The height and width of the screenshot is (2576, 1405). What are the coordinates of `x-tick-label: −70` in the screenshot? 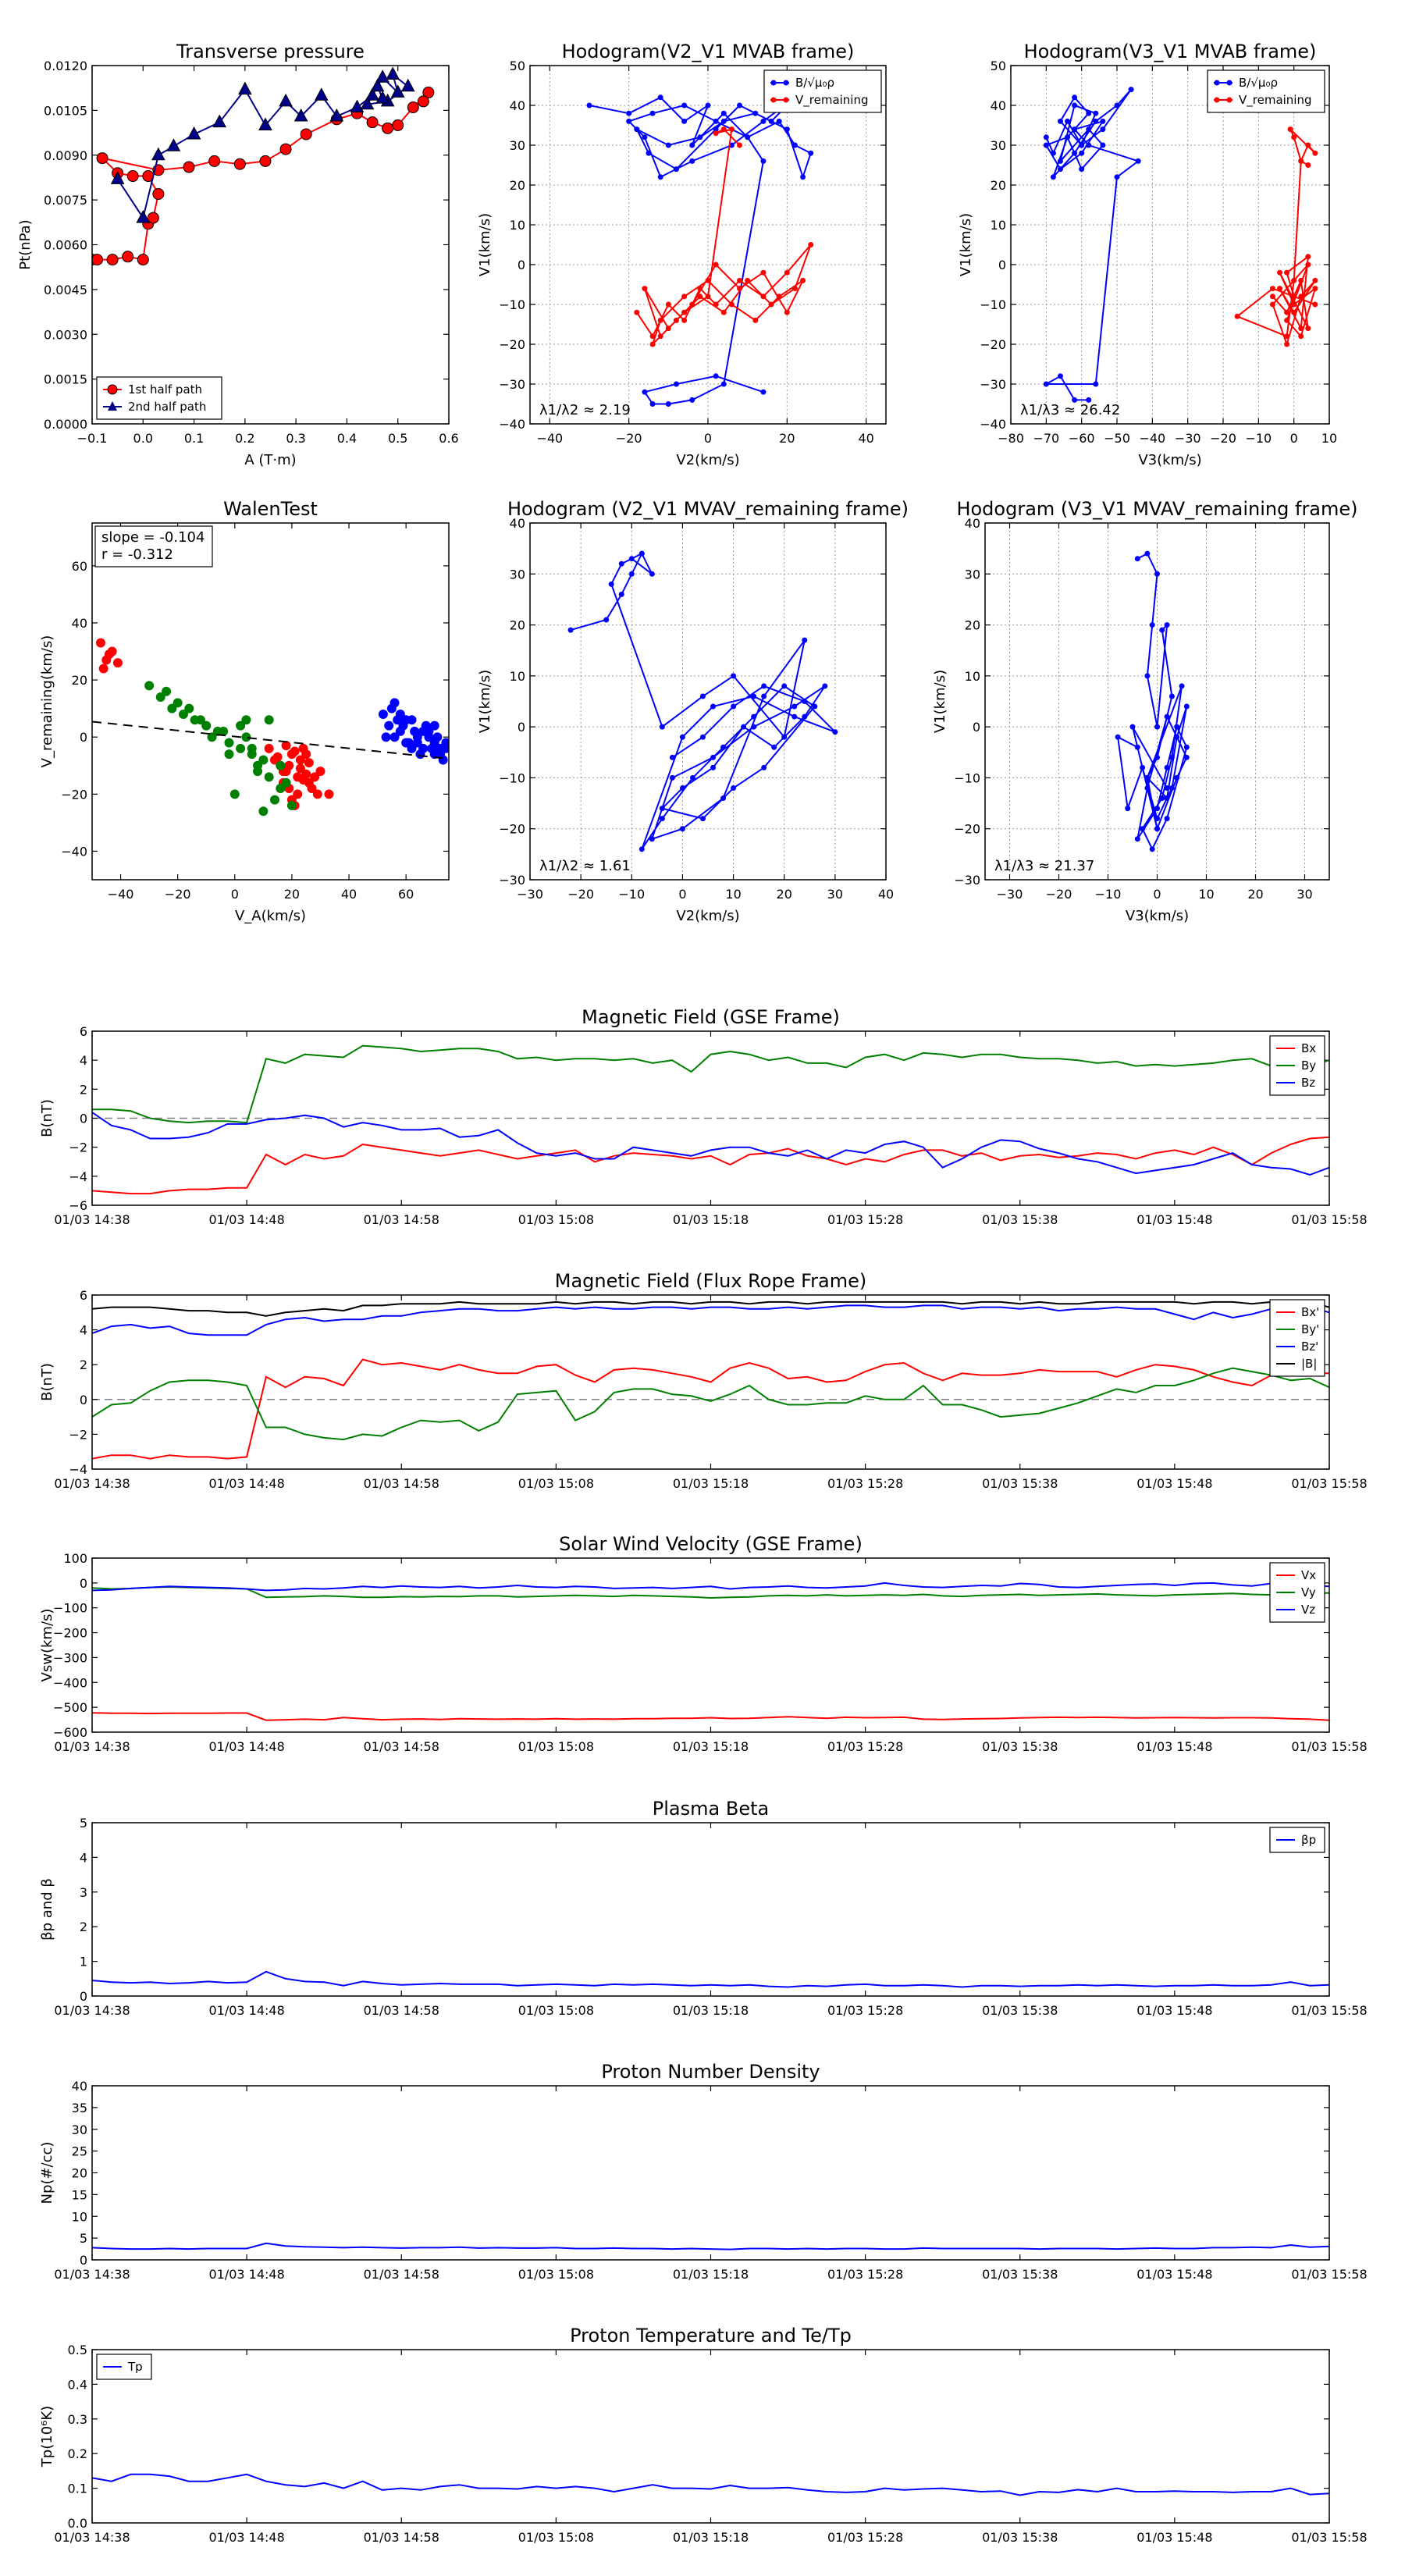 It's located at (1046, 439).